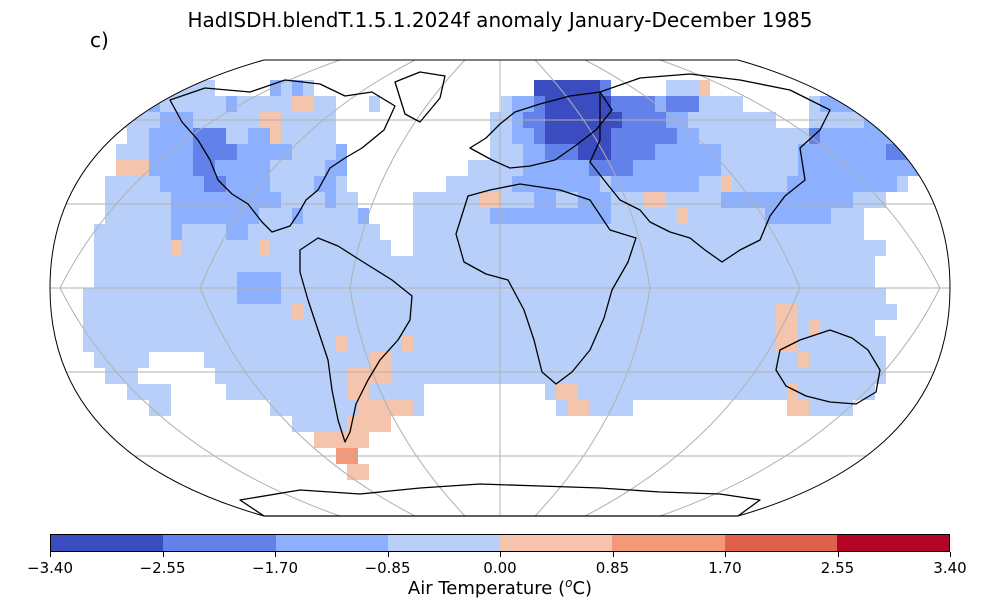 This screenshot has height=600, width=1000. What do you see at coordinates (50, 554) in the screenshot?
I see `colorbar-tick` at bounding box center [50, 554].